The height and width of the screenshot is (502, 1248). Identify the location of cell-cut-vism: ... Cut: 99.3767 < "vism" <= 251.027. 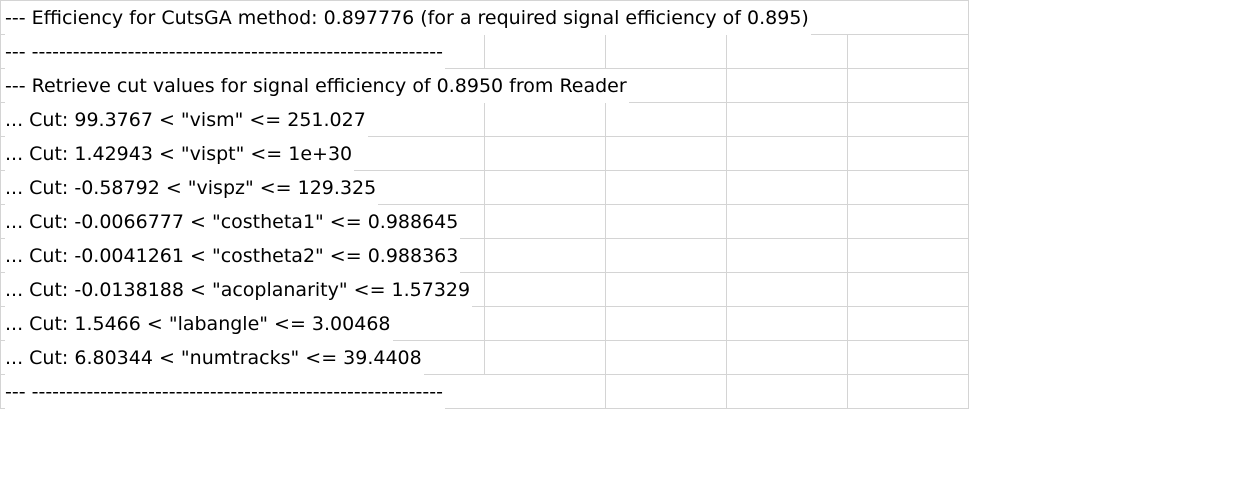
(186, 120).